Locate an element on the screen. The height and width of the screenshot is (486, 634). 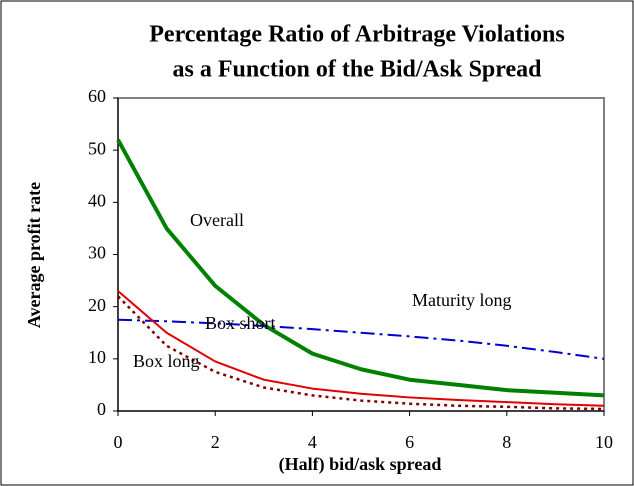
x-tick-label: 4 is located at coordinates (312, 442).